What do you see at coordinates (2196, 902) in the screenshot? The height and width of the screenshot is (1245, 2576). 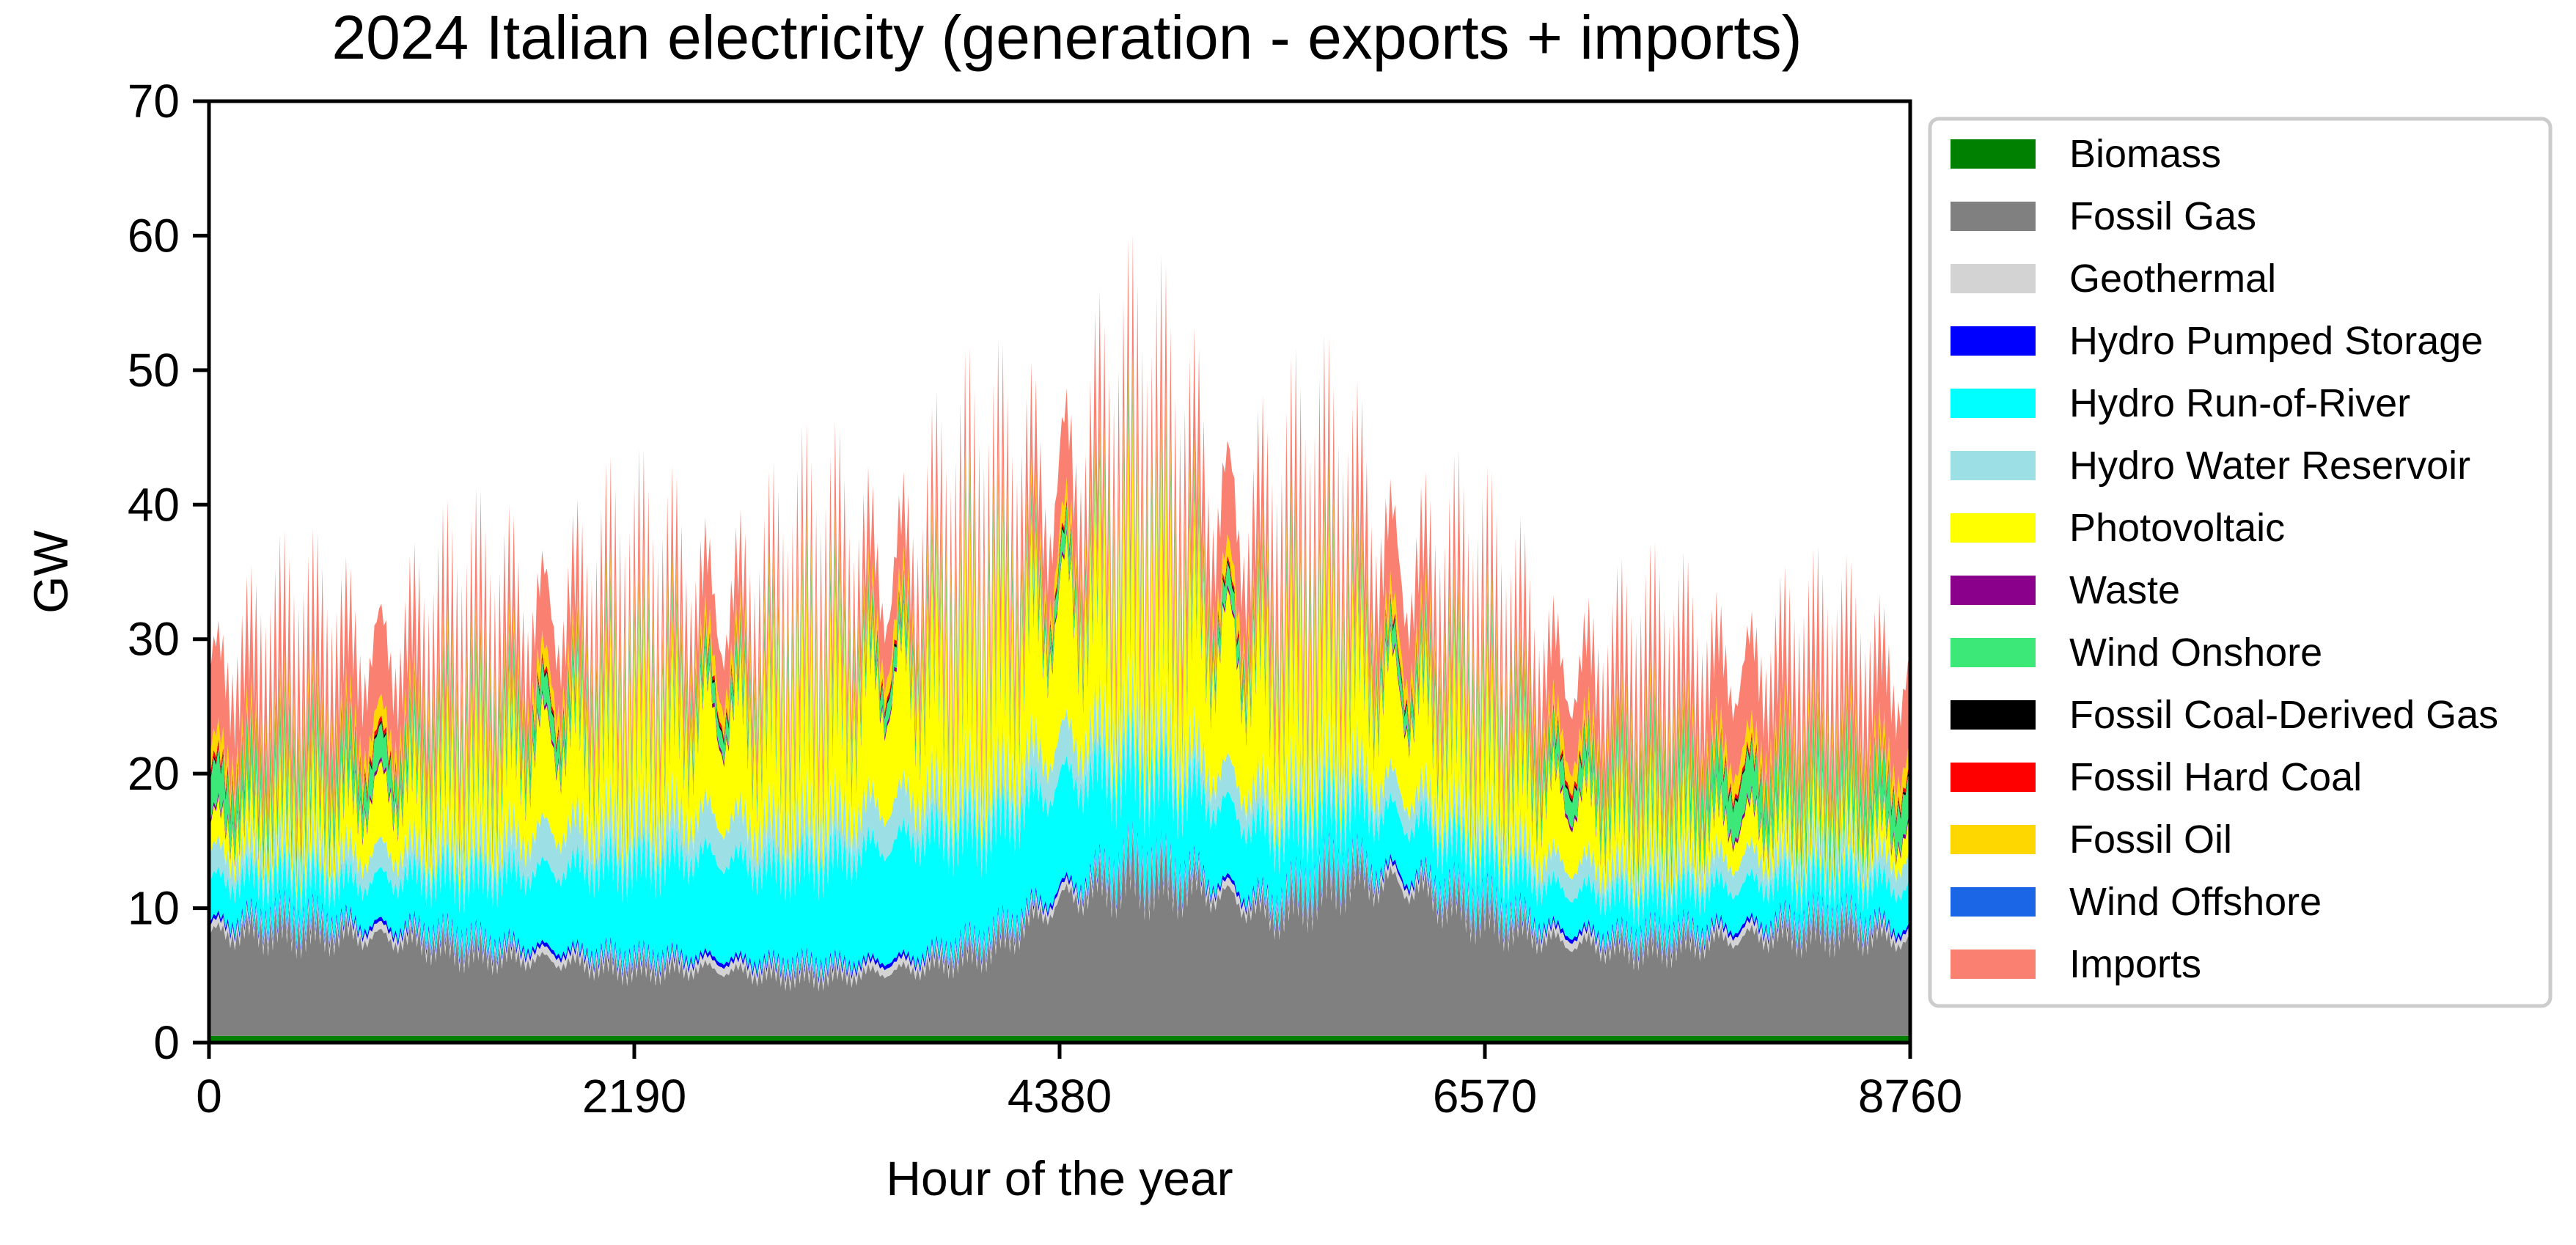 I see `legend-label: Wind Offshore` at bounding box center [2196, 902].